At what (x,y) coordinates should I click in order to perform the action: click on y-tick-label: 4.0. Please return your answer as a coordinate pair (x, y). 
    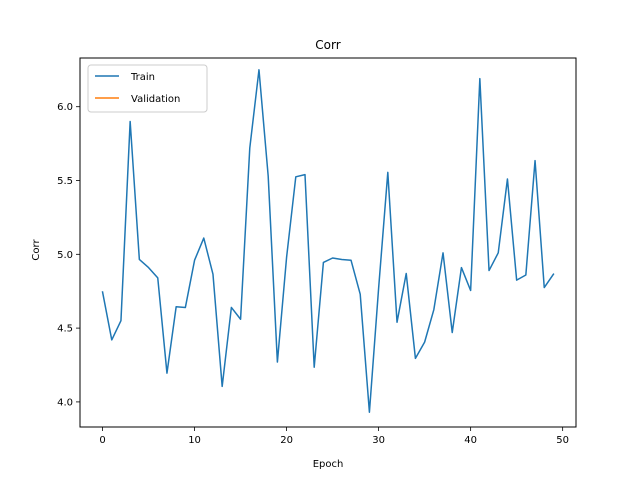
    Looking at the image, I should click on (65, 402).